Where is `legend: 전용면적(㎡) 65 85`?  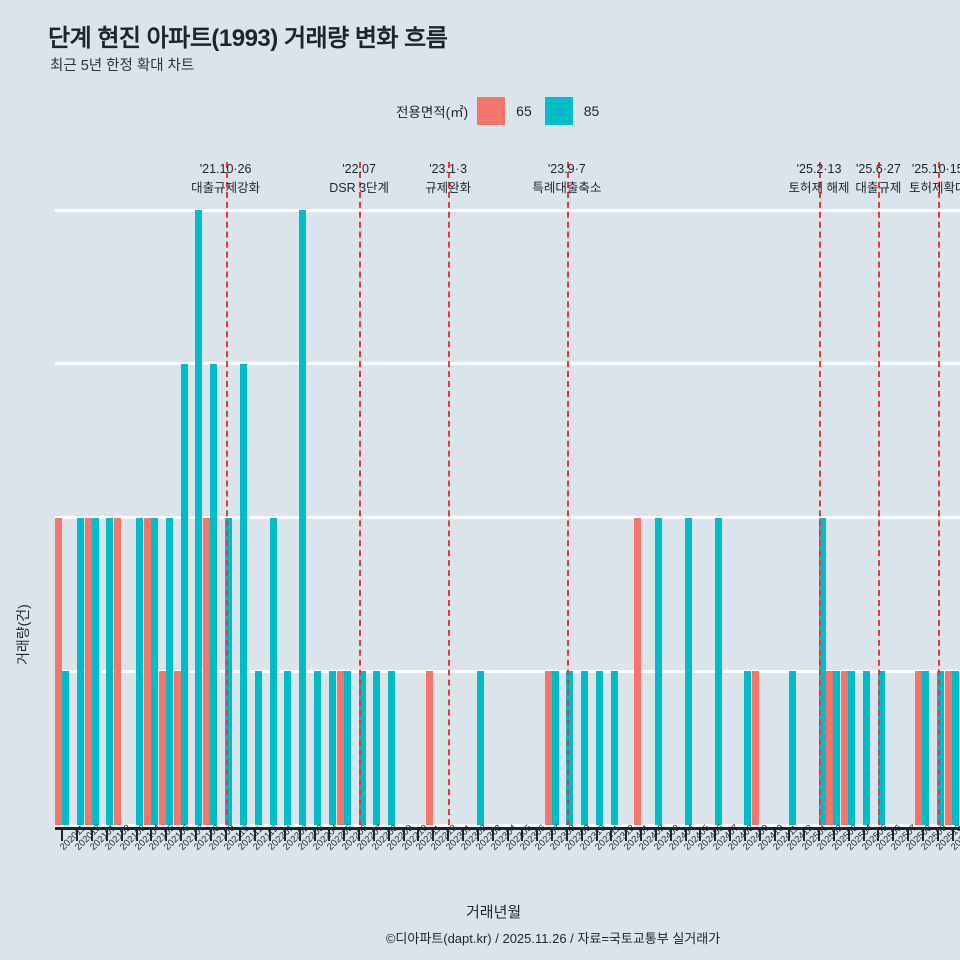
legend: 전용면적(㎡) 65 85 is located at coordinates (497, 111).